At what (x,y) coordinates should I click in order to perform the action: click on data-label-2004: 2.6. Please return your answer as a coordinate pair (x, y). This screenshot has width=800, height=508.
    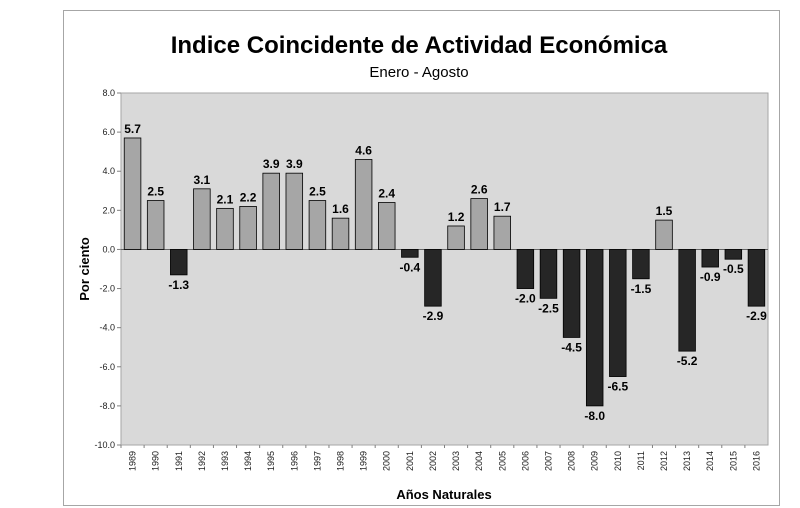
    Looking at the image, I should click on (479, 190).